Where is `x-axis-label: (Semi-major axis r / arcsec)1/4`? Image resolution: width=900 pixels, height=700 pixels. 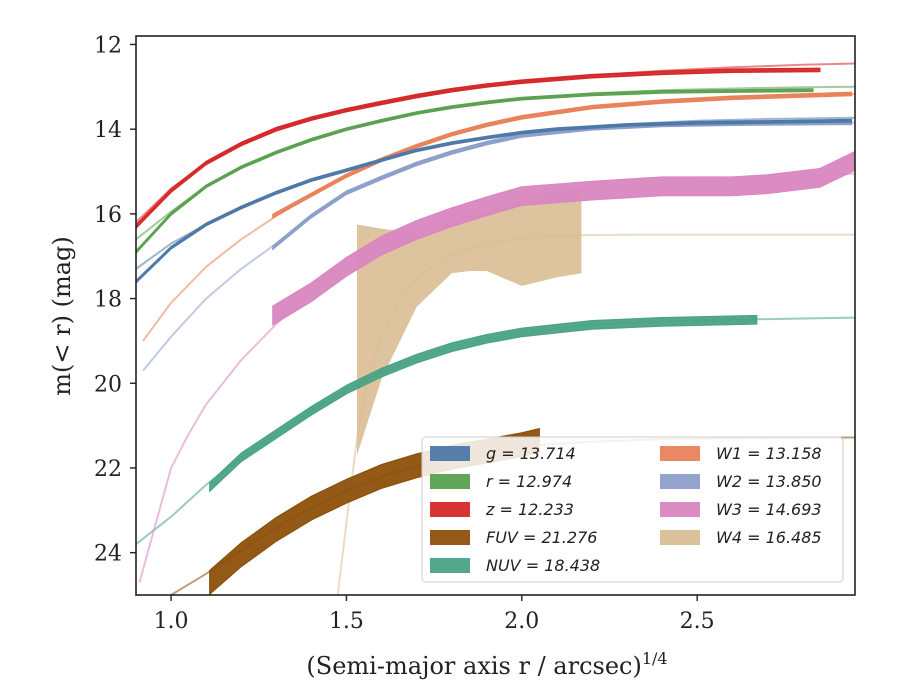
x-axis-label: (Semi-major axis r / arcsec)1/4 is located at coordinates (486, 664).